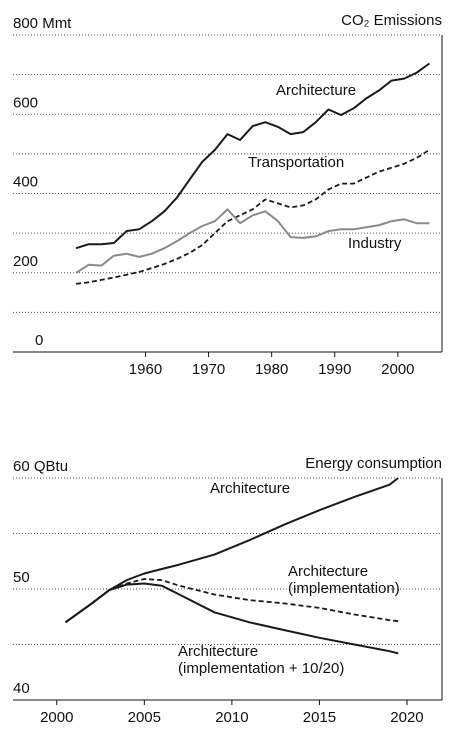 The image size is (460, 733). Describe the element at coordinates (344, 580) in the screenshot. I see `series-label: Architecture (implementation)` at that location.